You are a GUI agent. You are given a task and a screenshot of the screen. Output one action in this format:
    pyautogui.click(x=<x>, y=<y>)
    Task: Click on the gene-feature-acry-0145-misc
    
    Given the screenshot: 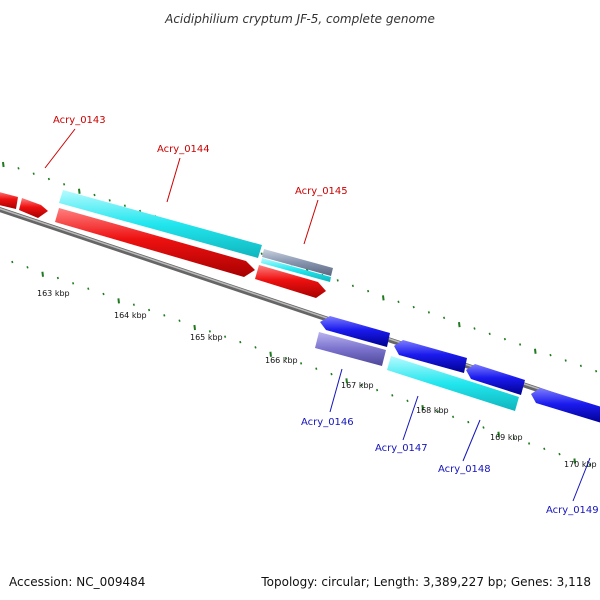 What is the action you would take?
    pyautogui.click(x=297, y=262)
    